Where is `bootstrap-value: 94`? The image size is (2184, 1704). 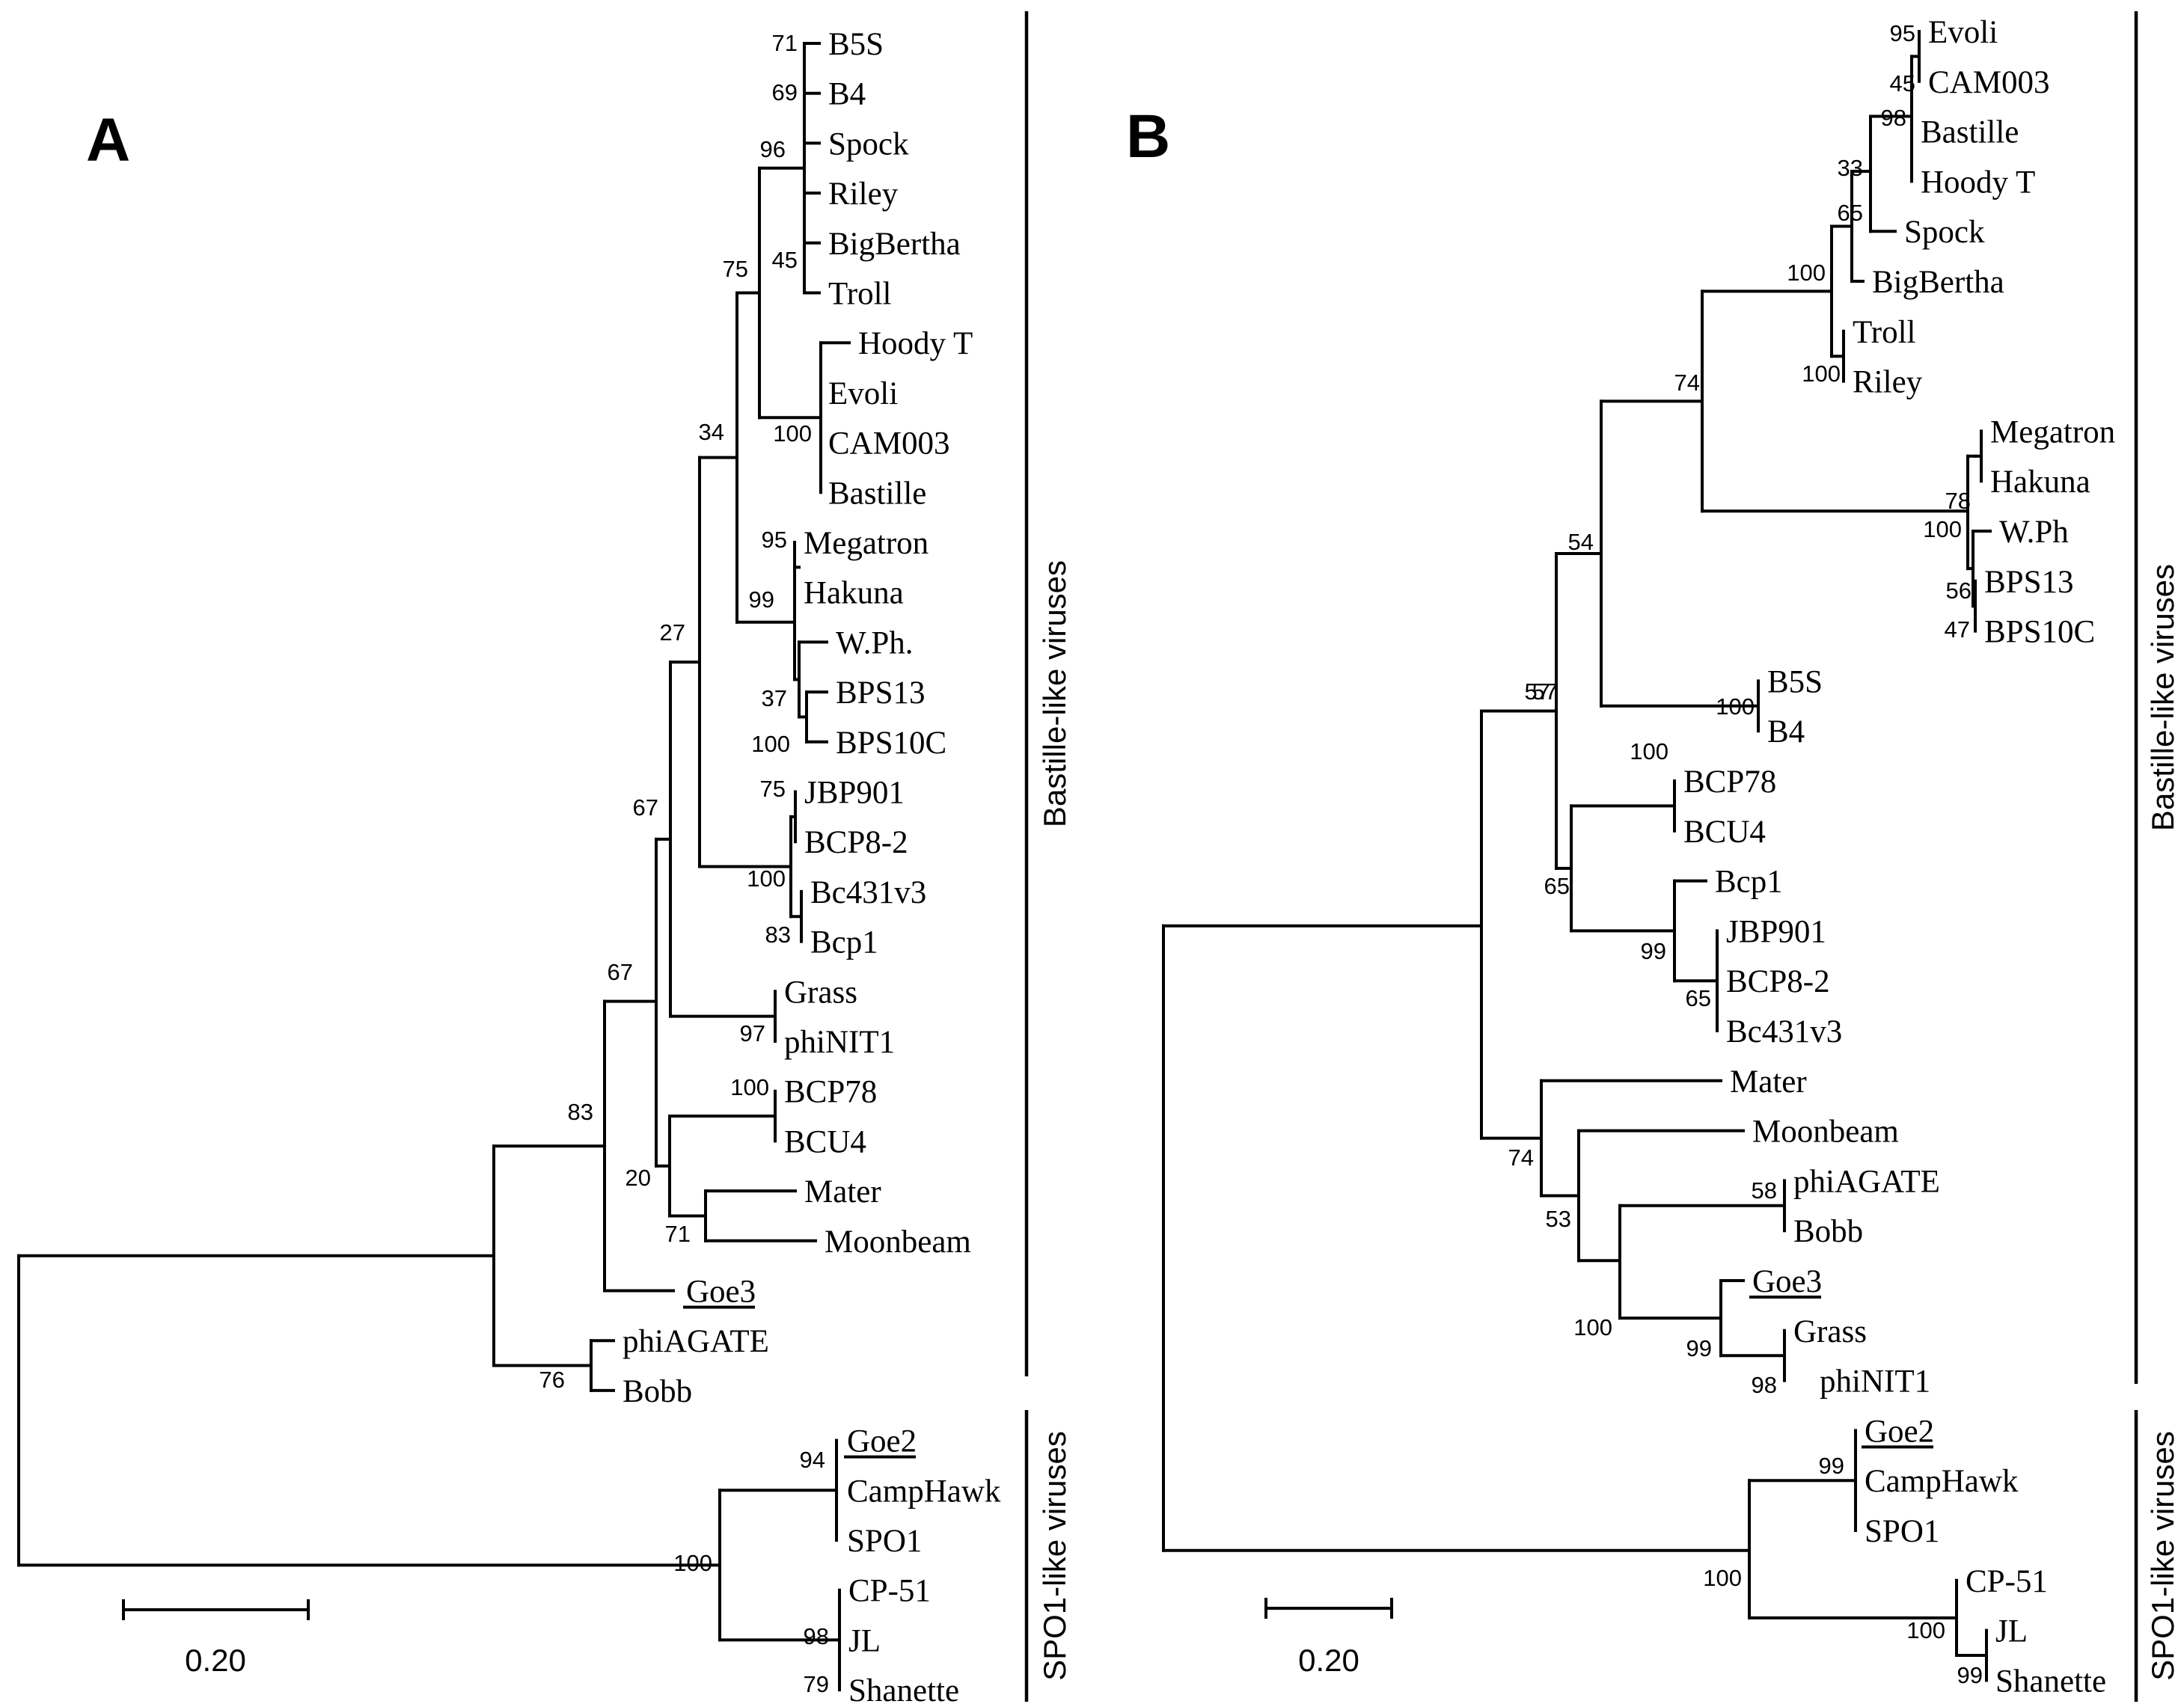
bootstrap-value: 94 is located at coordinates (812, 1460).